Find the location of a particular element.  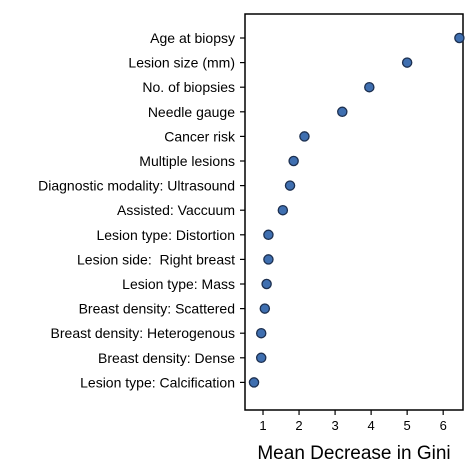

category-label: Lesion side: Right breast is located at coordinates (156, 259).